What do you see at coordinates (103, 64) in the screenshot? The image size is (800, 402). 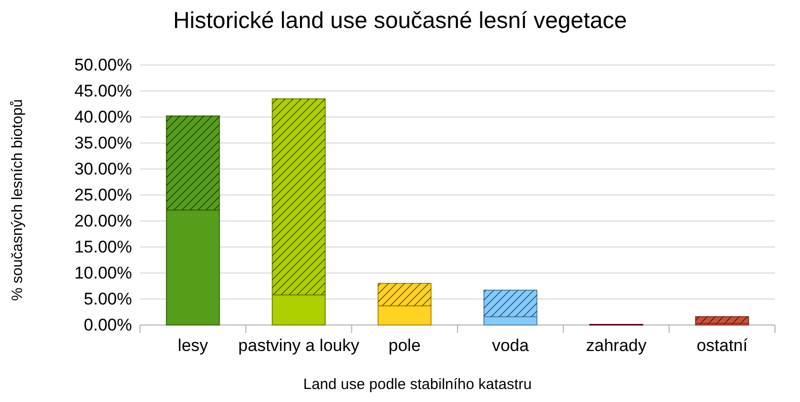 I see `y-tick-label: 50.00%` at bounding box center [103, 64].